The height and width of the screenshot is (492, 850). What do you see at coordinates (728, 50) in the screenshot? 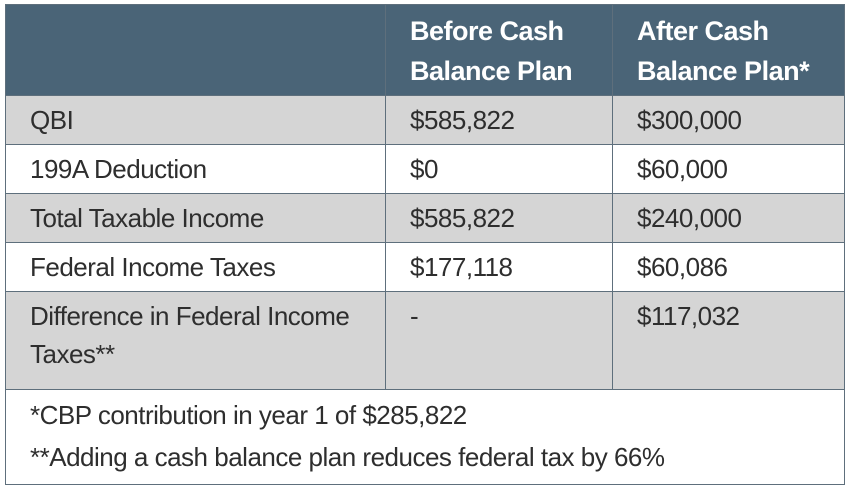
I see `header-after-cash-balance-plan: After Cash Balance Plan*` at bounding box center [728, 50].